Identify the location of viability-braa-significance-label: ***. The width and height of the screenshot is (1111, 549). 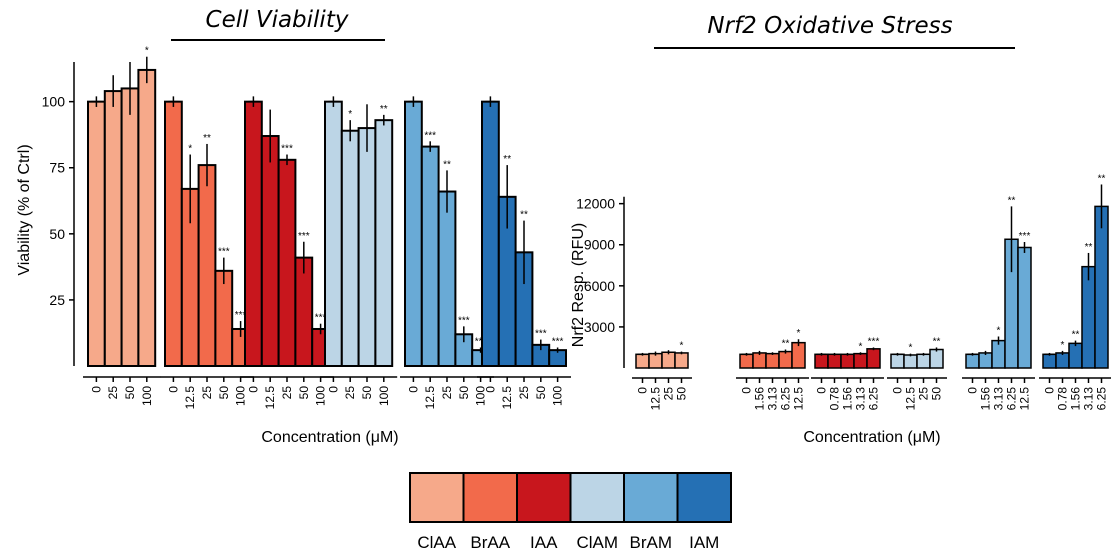
(241, 315).